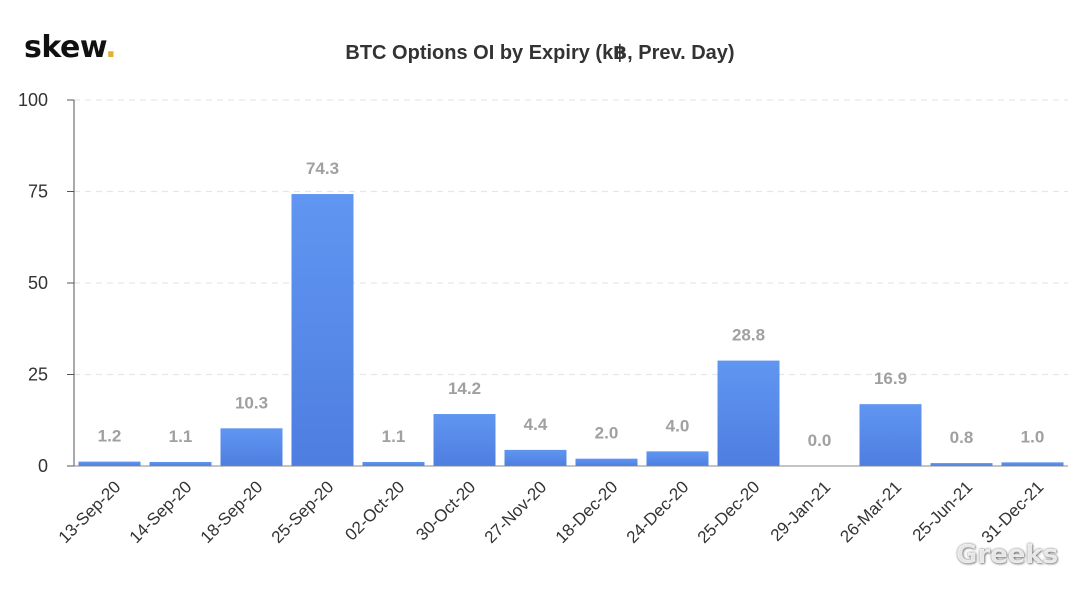  What do you see at coordinates (303, 512) in the screenshot?
I see `x-tick-label-25-Sep-20: 25-Sep-20` at bounding box center [303, 512].